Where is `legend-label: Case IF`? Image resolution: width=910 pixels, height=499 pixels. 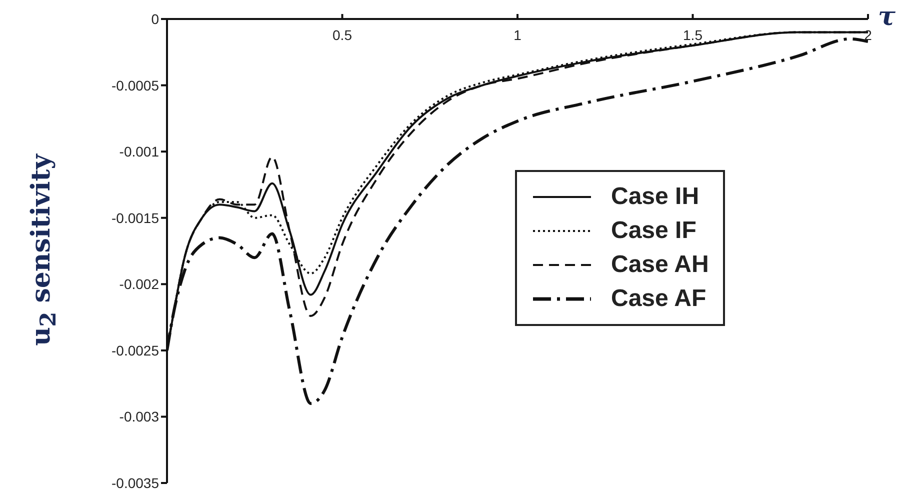 legend-label: Case IF is located at coordinates (653, 231).